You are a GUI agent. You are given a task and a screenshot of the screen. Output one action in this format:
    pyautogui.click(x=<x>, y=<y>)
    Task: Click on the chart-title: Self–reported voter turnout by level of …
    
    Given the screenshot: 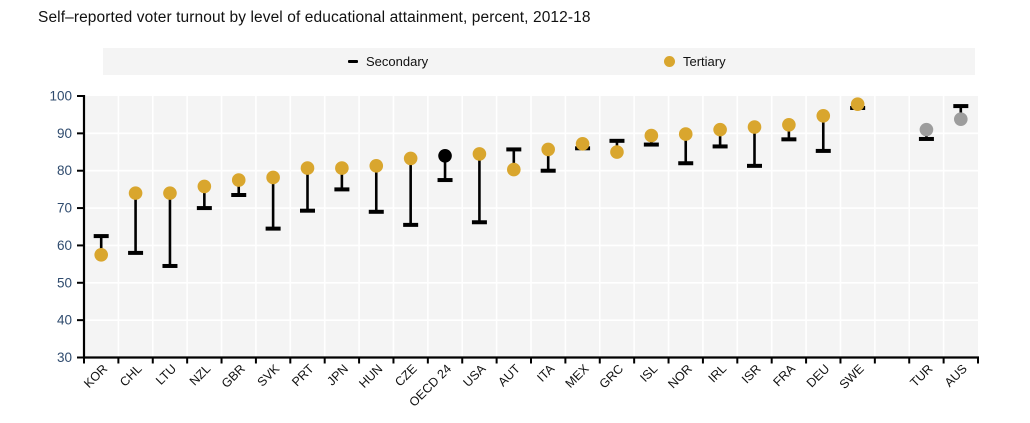 What is the action you would take?
    pyautogui.click(x=314, y=17)
    